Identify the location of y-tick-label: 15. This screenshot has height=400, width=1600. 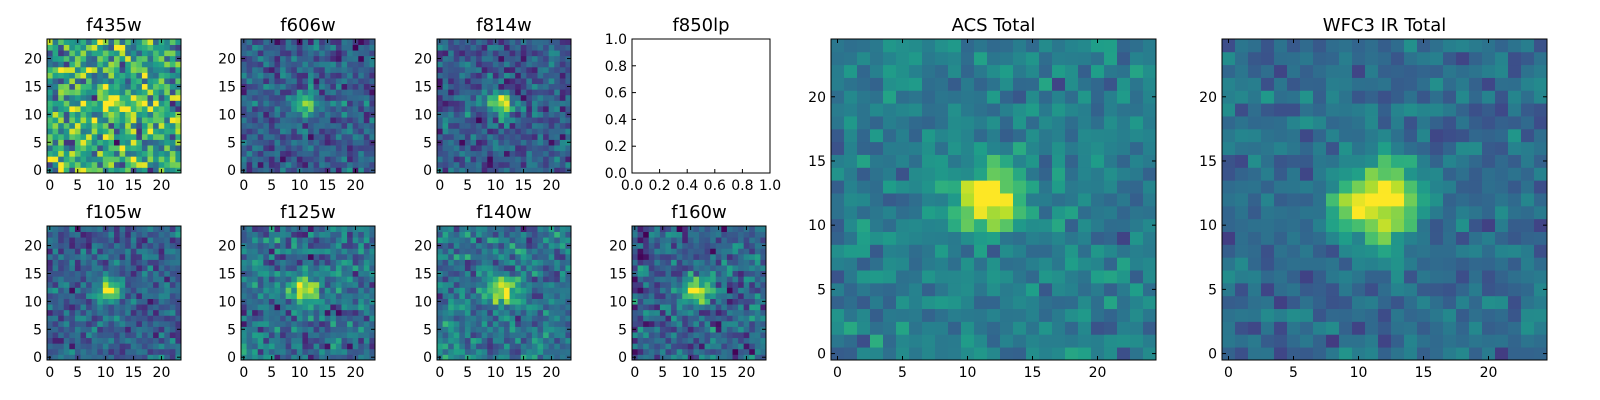
(33, 87).